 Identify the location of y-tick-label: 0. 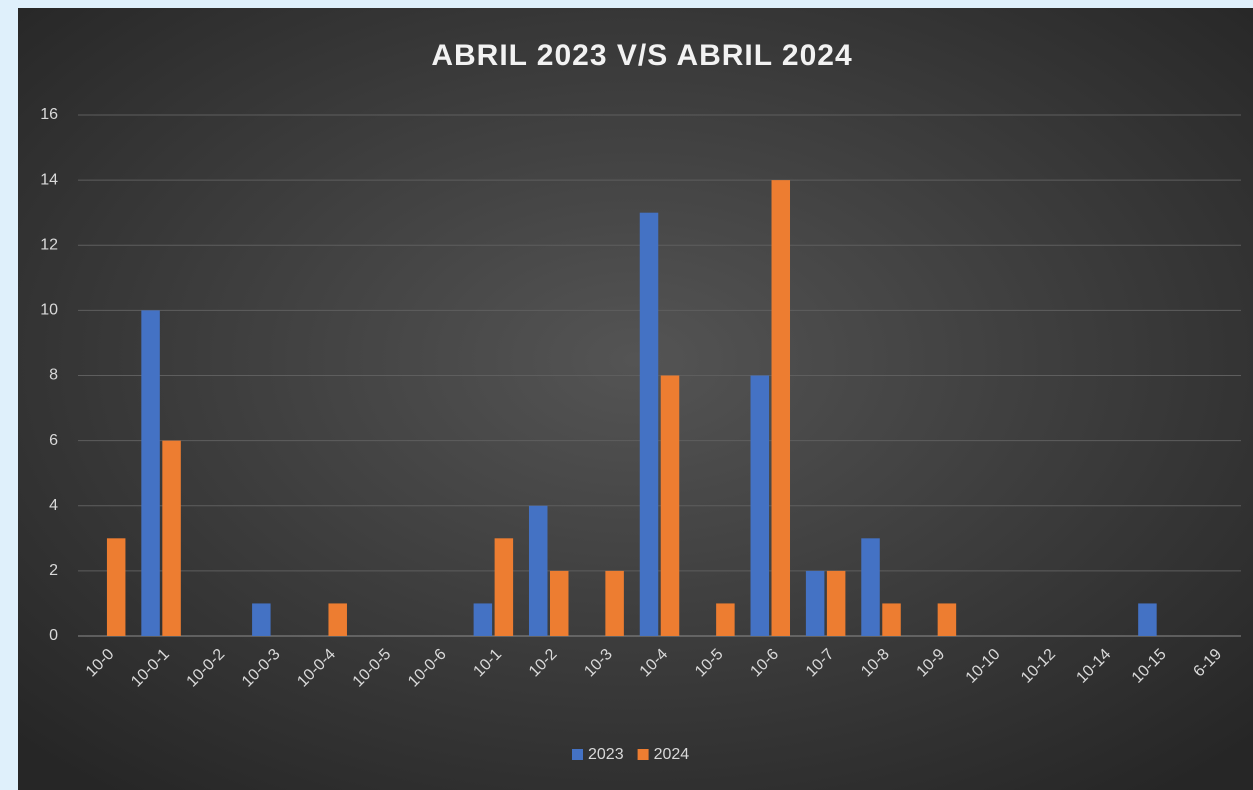
(53, 635).